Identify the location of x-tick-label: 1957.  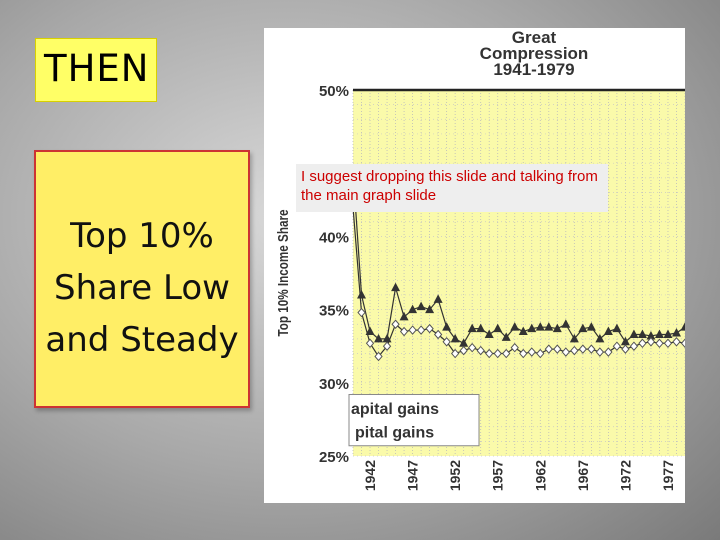
(498, 475).